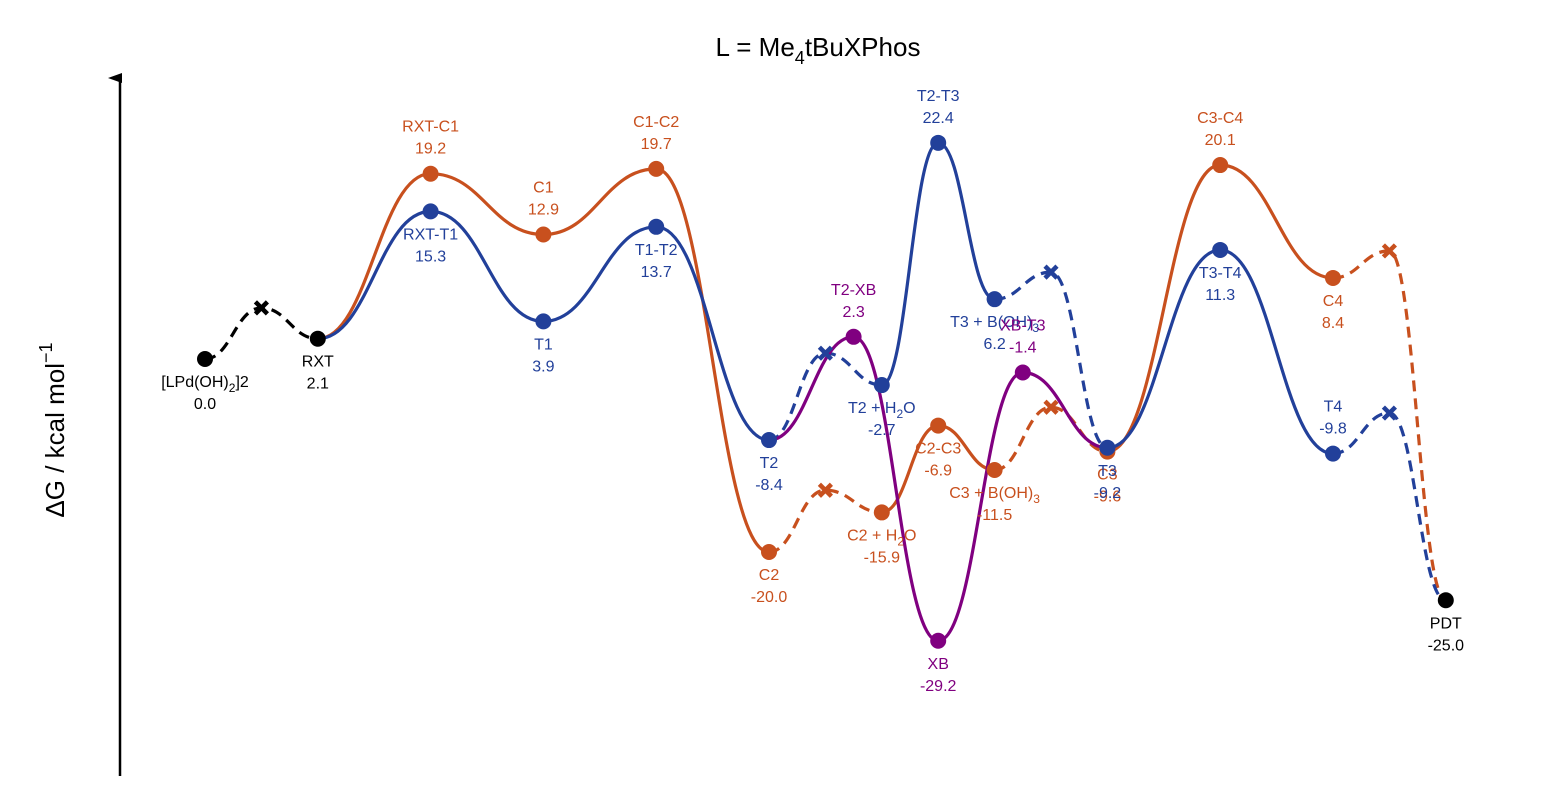  I want to click on node-value-T2XB: 2.3, so click(853, 312).